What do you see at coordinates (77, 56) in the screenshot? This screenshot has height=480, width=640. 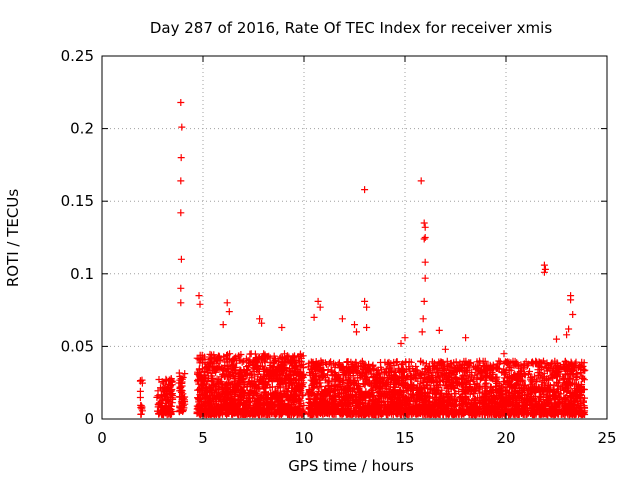 I see `y-tick-label: 0.25` at bounding box center [77, 56].